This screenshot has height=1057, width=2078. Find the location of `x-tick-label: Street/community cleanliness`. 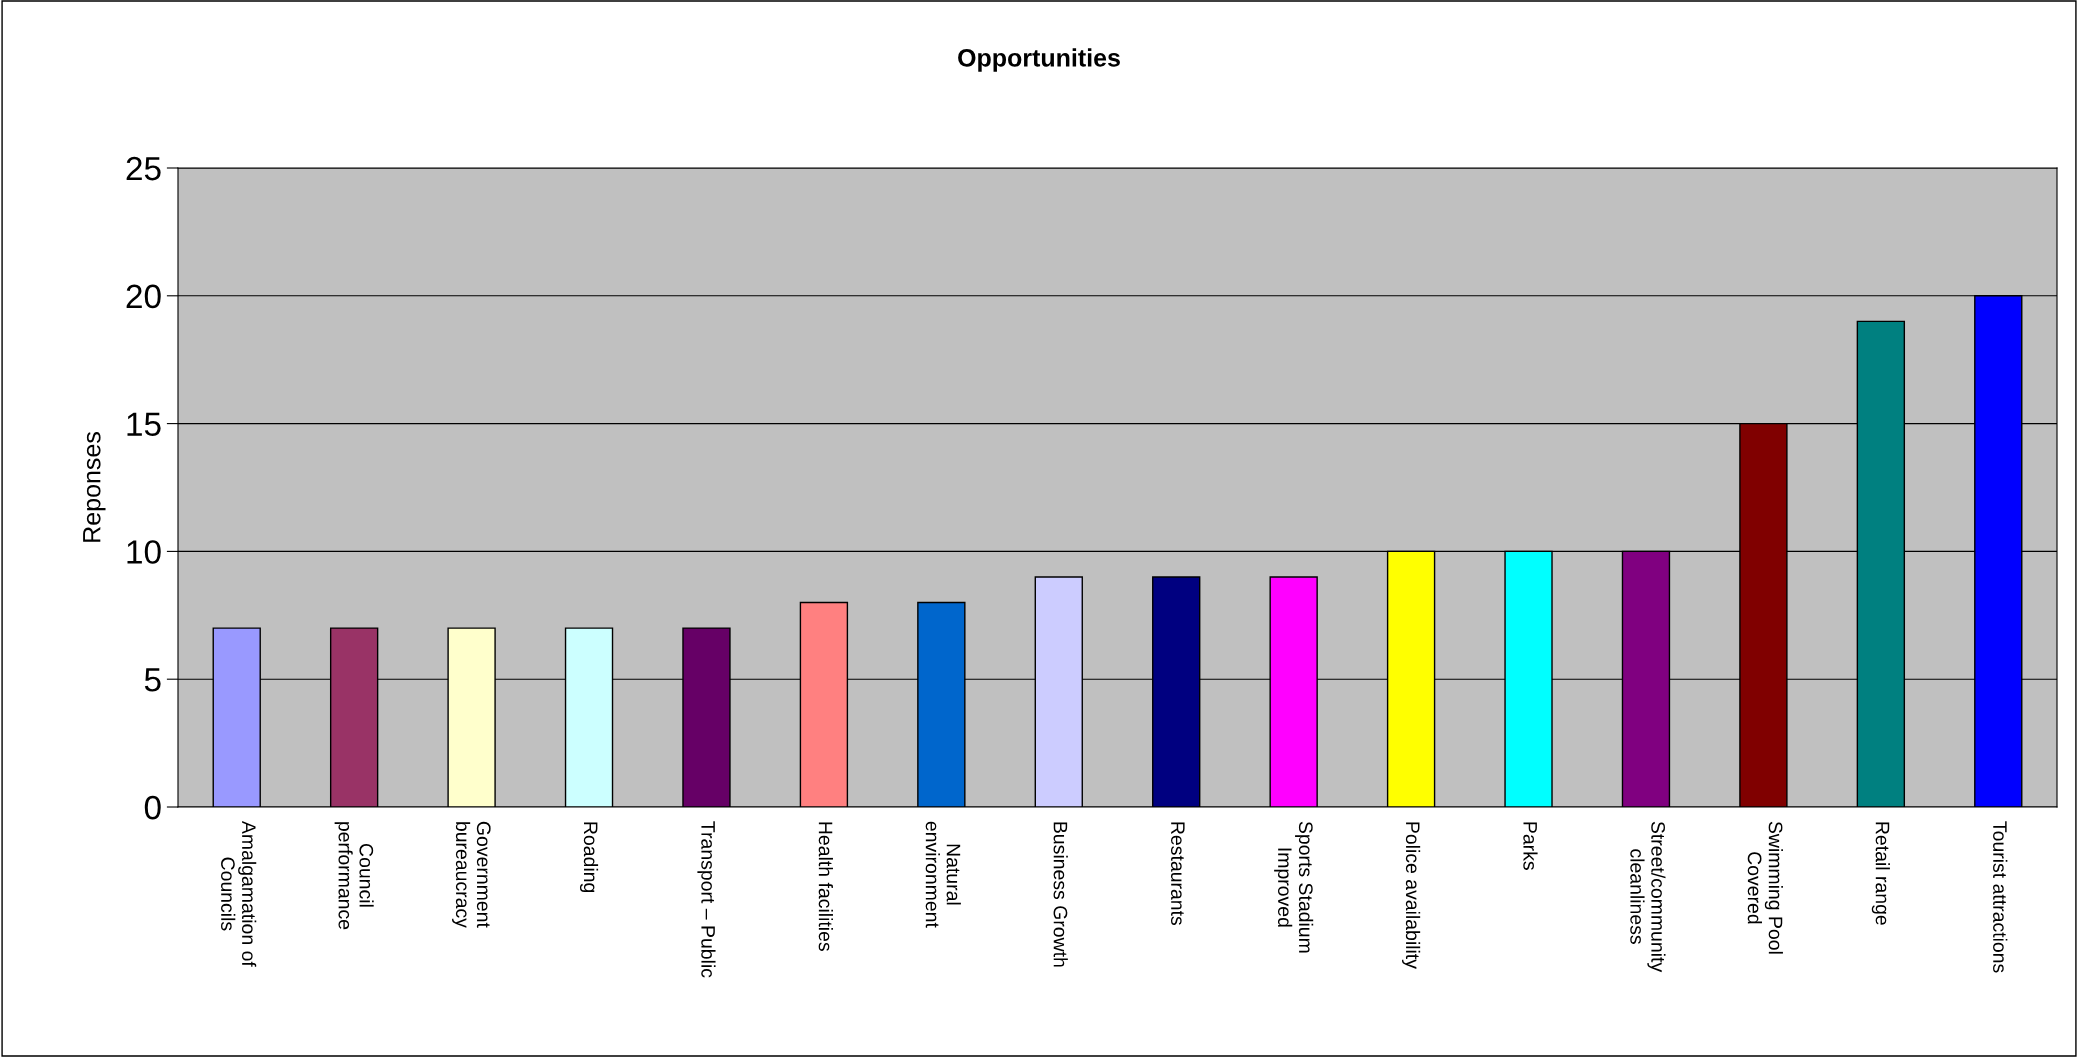

x-tick-label: Street/community cleanliness is located at coordinates (1648, 897).